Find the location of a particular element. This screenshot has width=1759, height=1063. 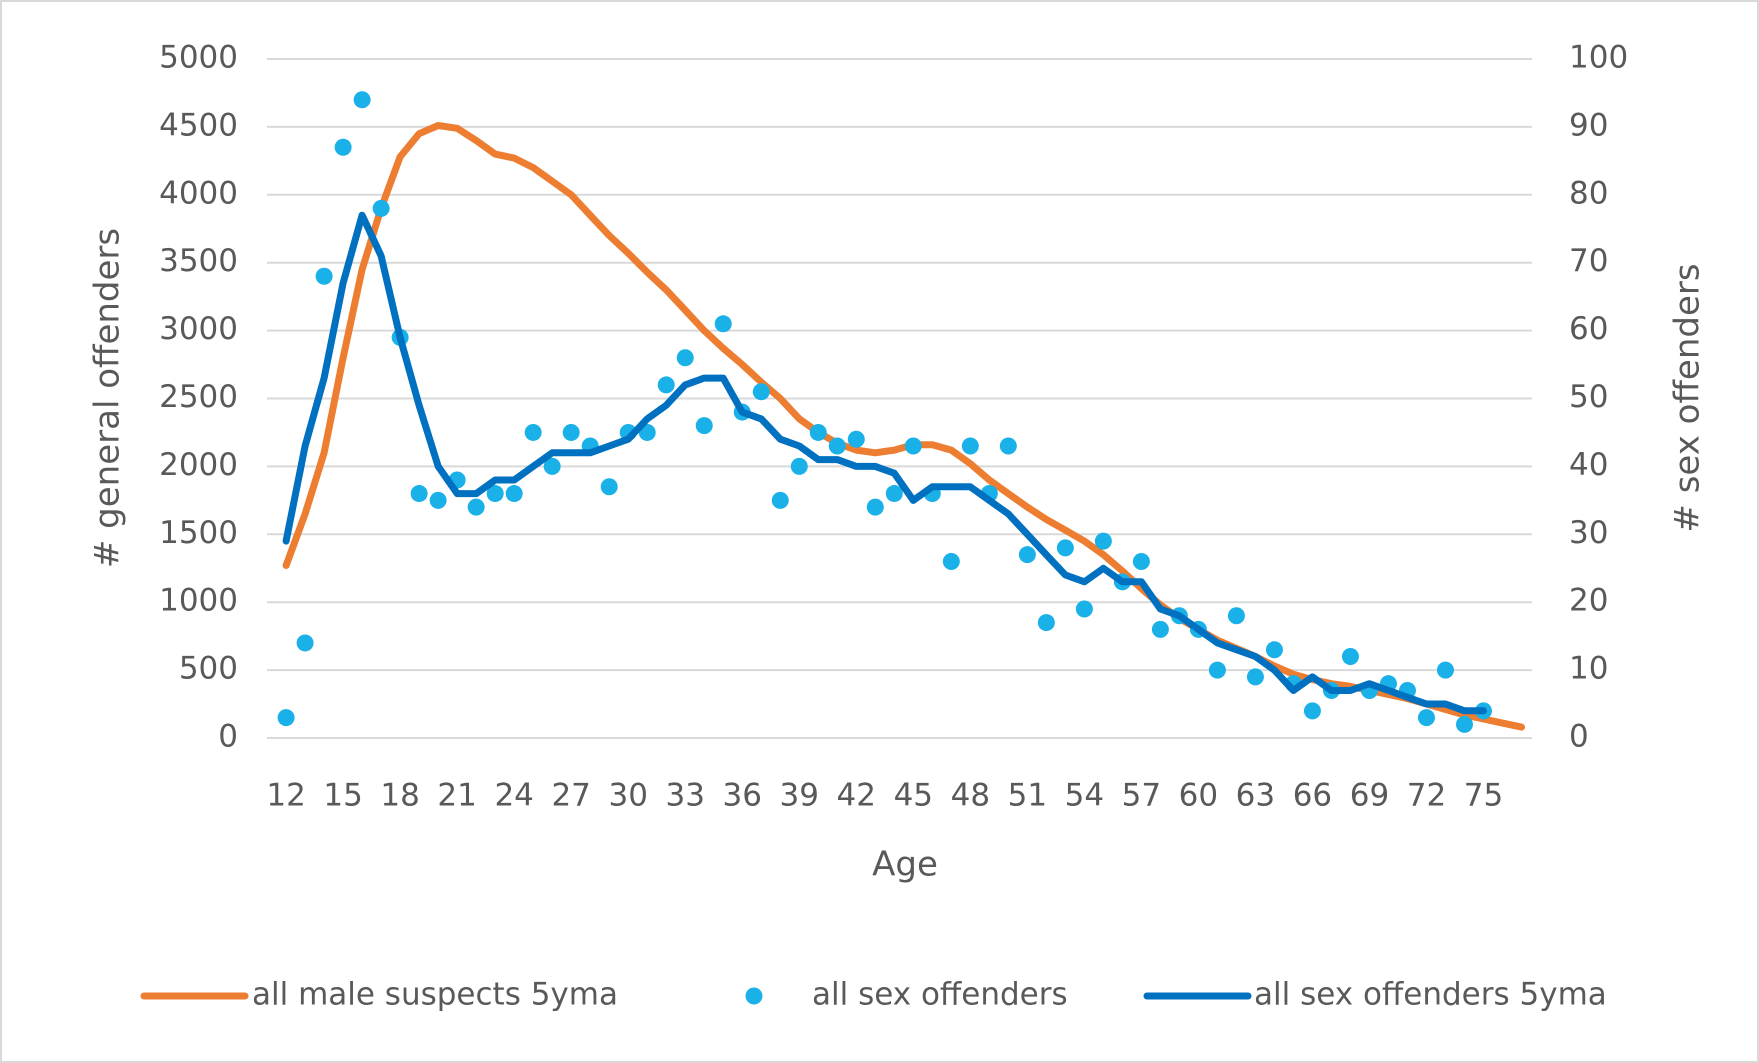

y-tick-label: 3000 is located at coordinates (198, 329).